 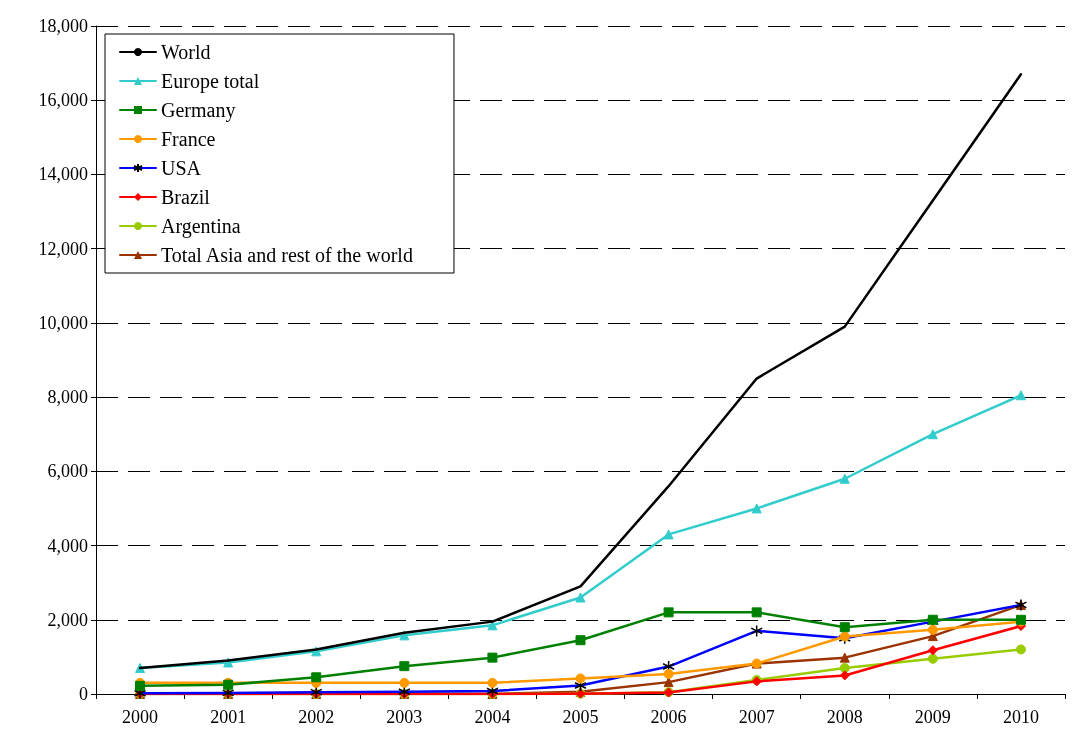 I want to click on x-tick-label: 2010, so click(x=1020, y=717).